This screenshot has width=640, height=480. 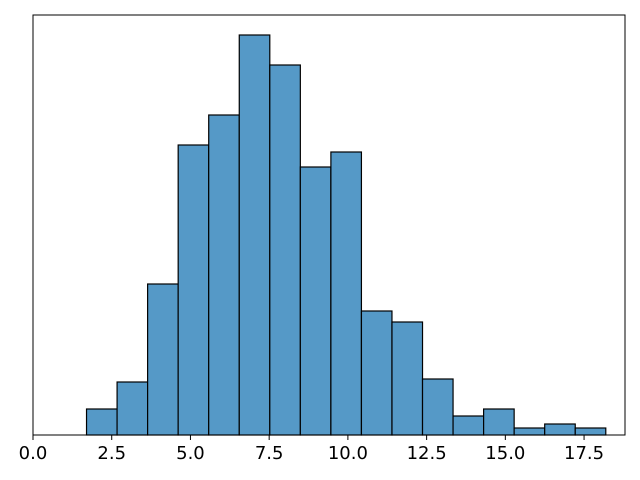 I want to click on x-tick-label-4: 10.0, so click(x=348, y=453).